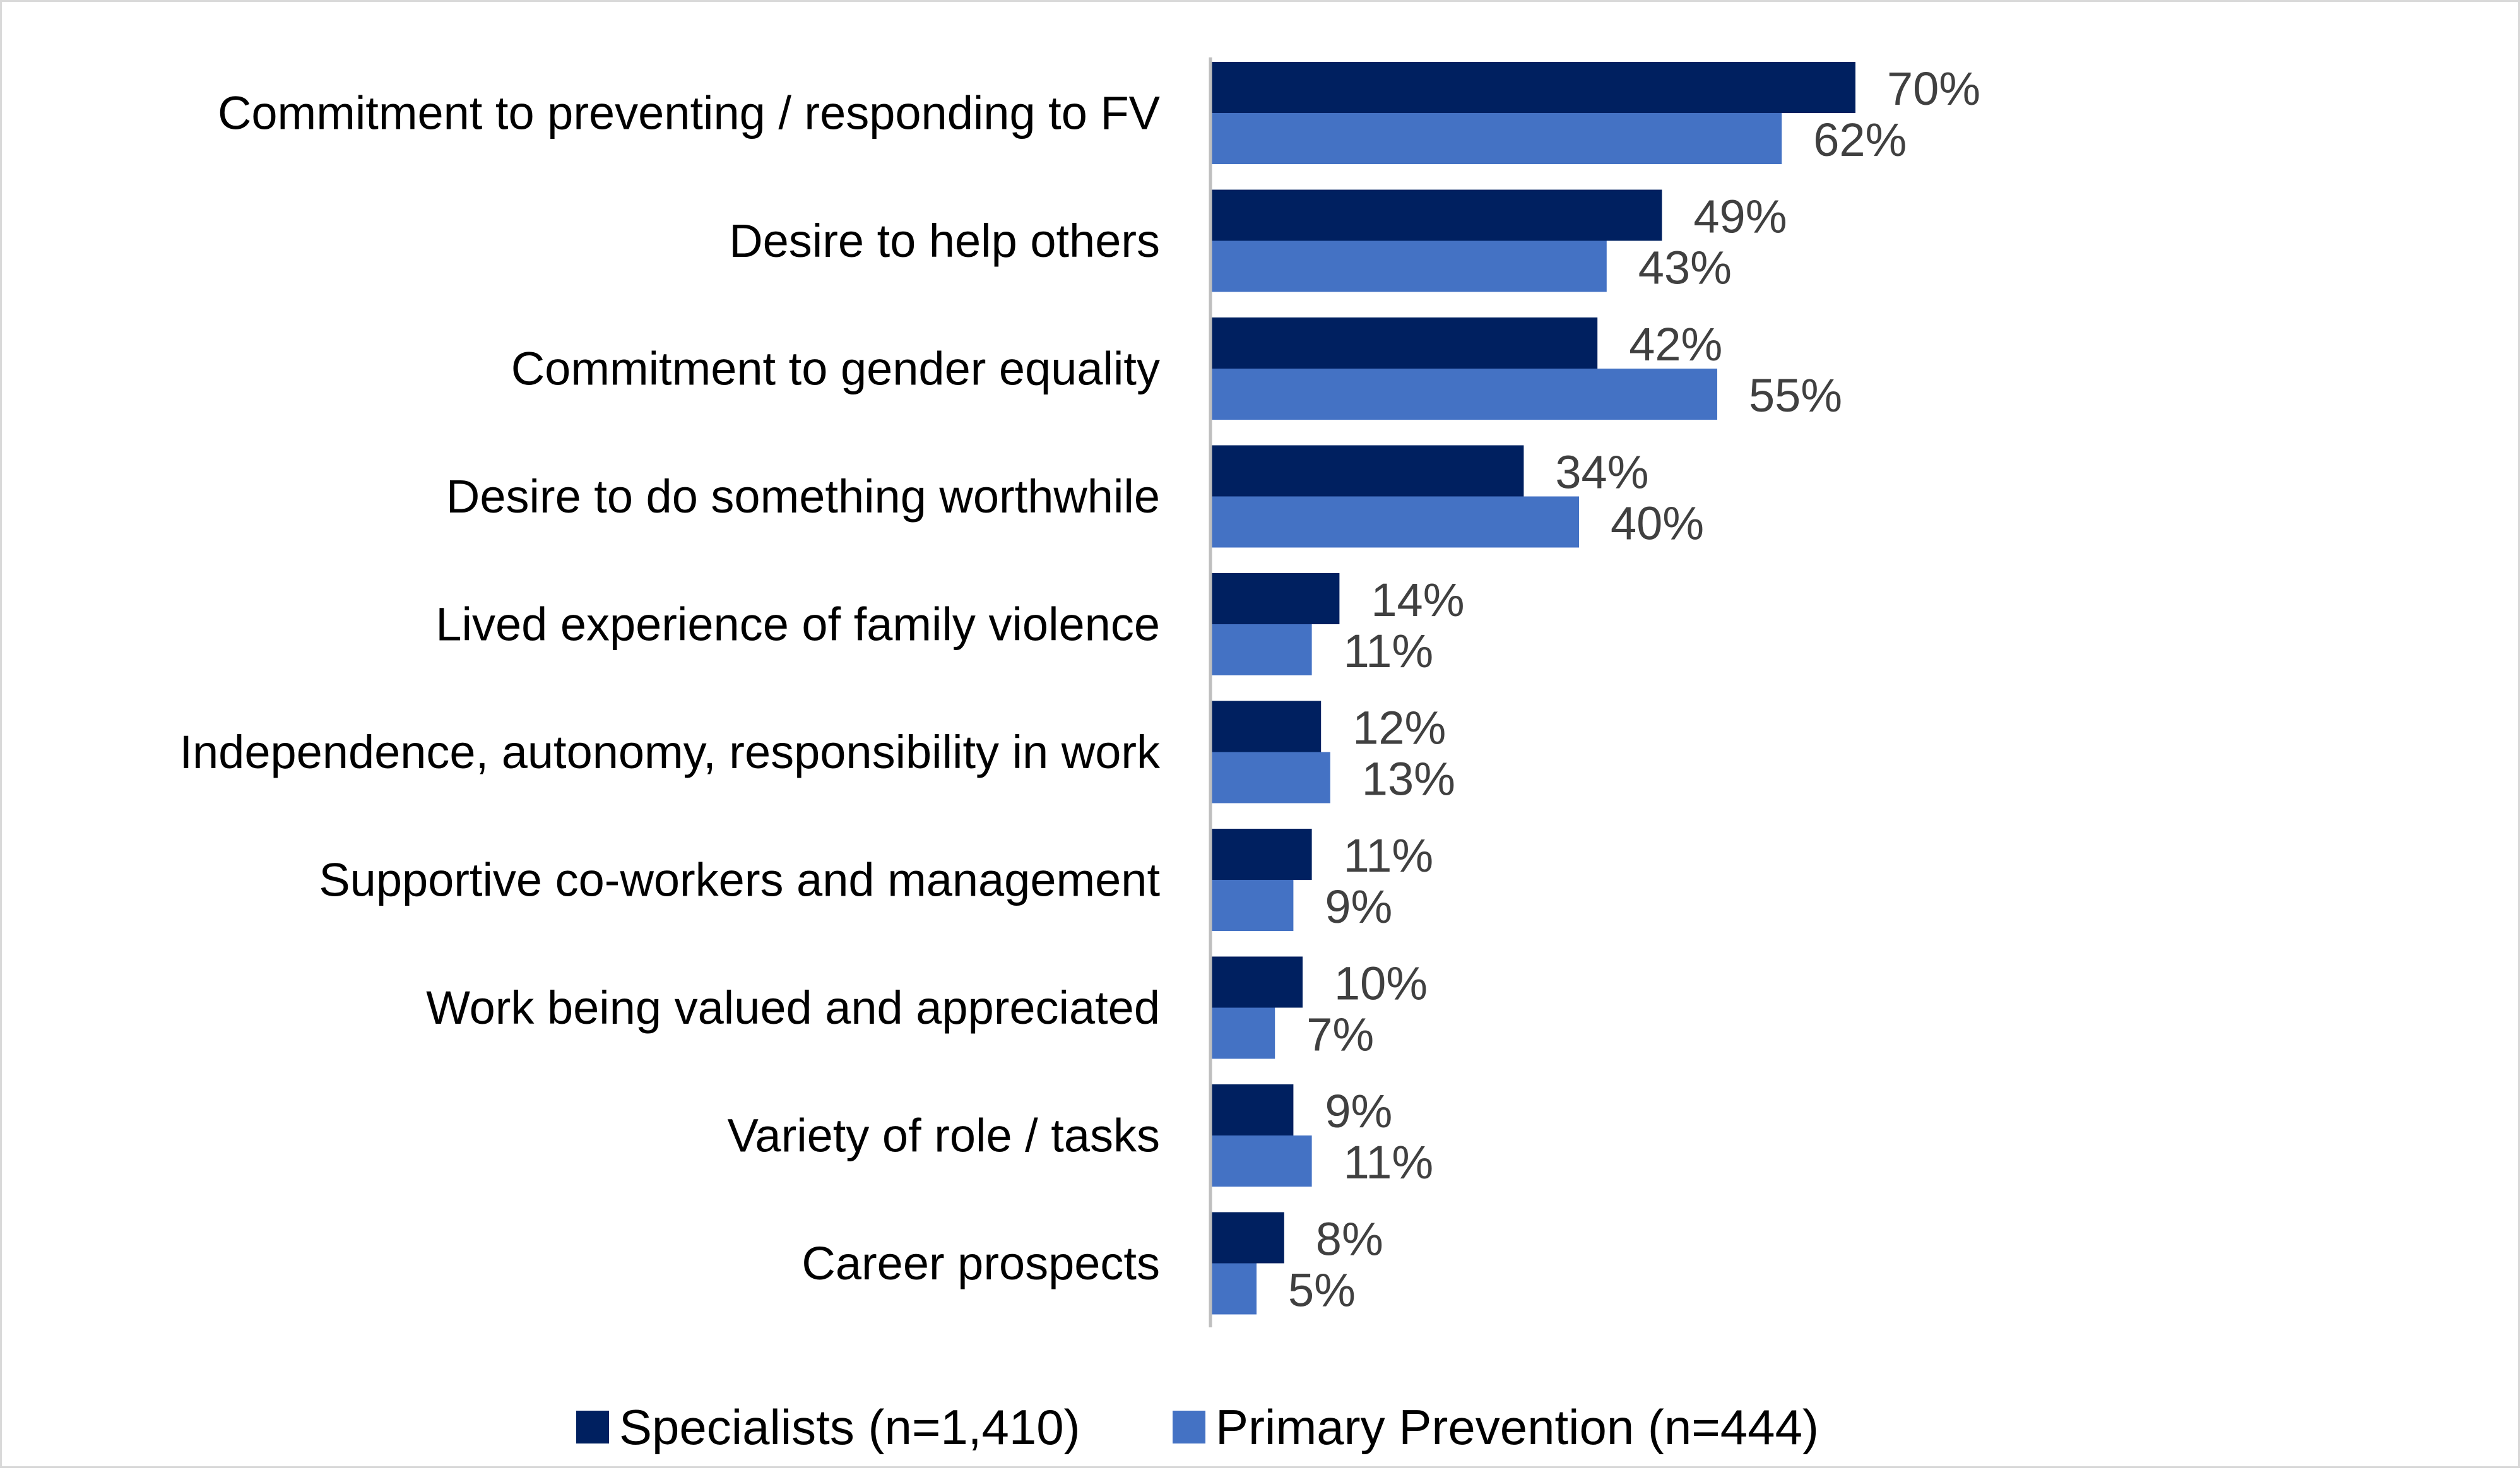  Describe the element at coordinates (1675, 344) in the screenshot. I see `data-label: 42%` at that location.